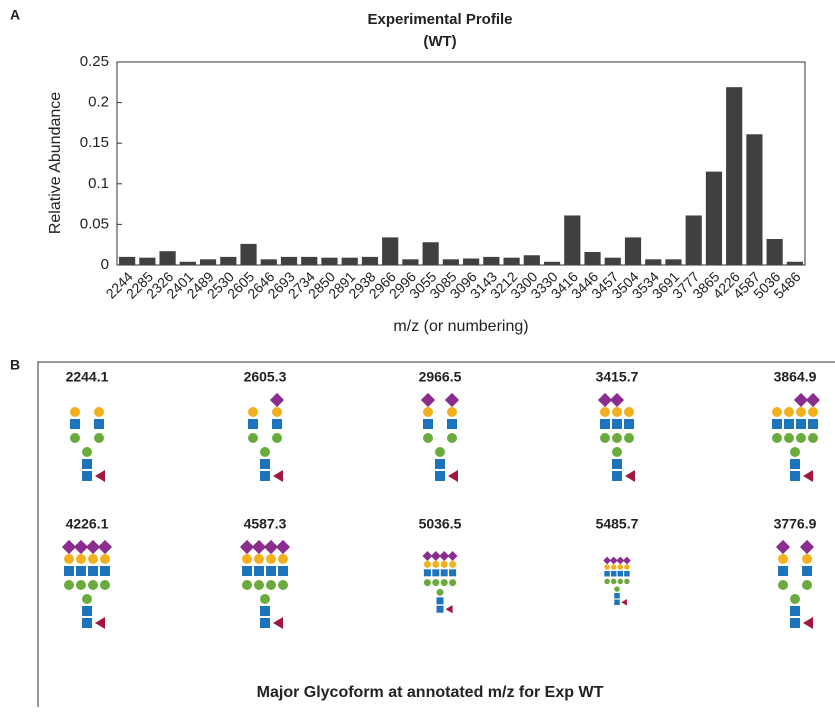 This screenshot has width=835, height=712. I want to click on y-tick-label: 0.25, so click(94, 61).